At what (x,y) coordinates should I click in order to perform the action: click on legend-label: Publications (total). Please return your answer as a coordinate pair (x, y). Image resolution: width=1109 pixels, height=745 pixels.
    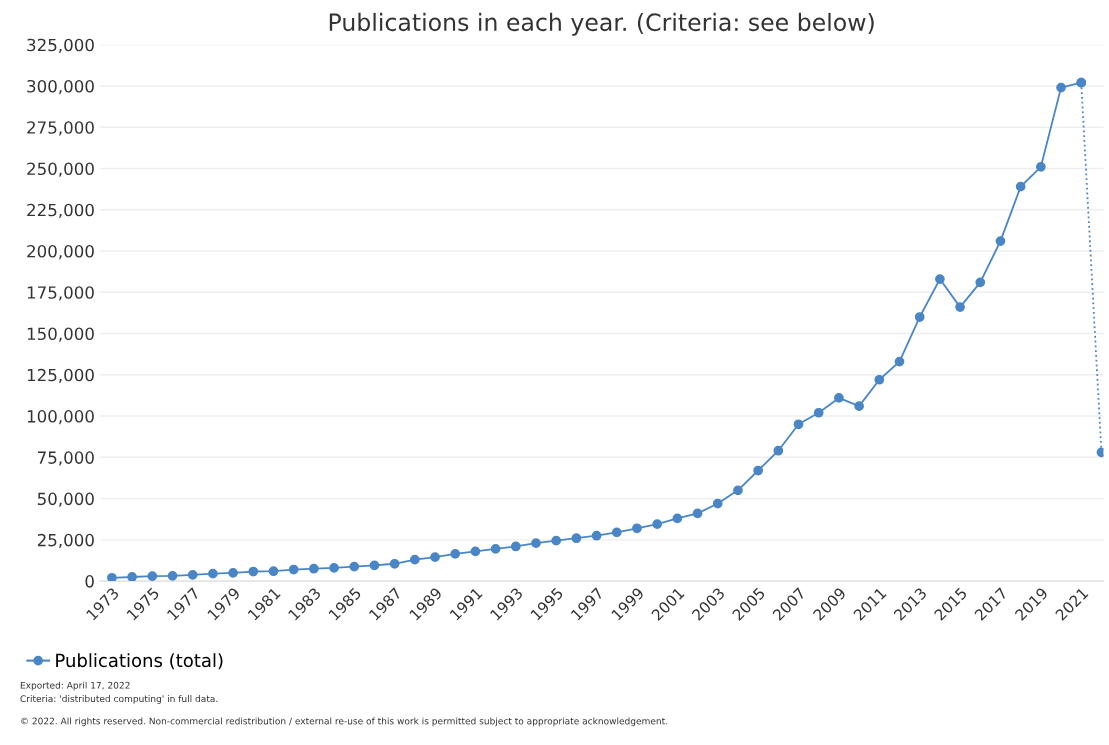
    Looking at the image, I should click on (139, 661).